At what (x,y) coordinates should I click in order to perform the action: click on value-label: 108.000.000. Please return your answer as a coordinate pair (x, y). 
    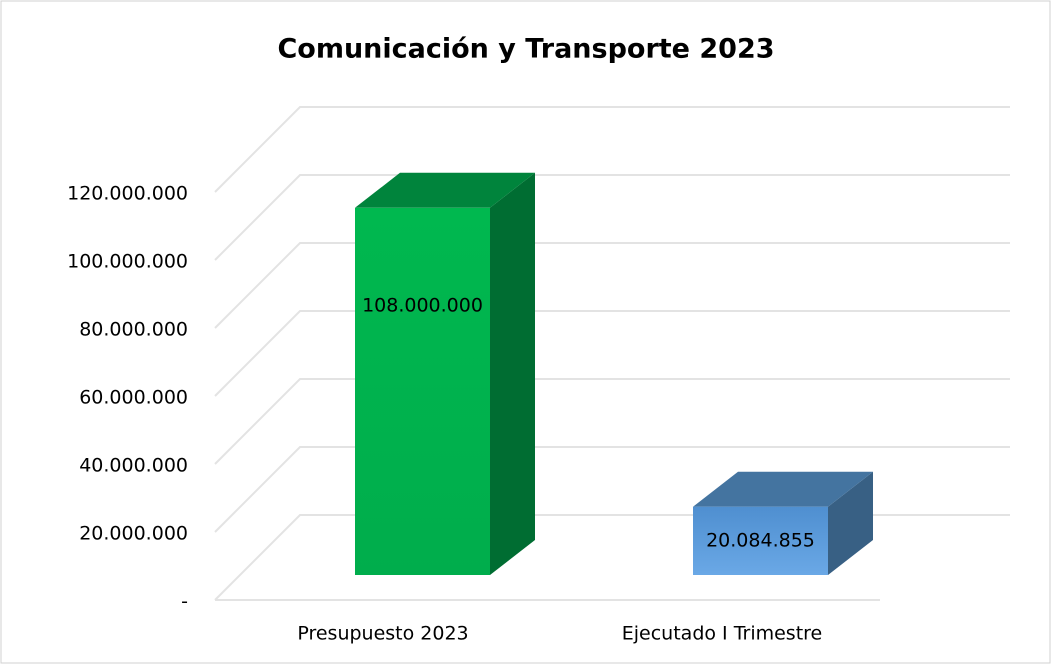
    Looking at the image, I should click on (422, 306).